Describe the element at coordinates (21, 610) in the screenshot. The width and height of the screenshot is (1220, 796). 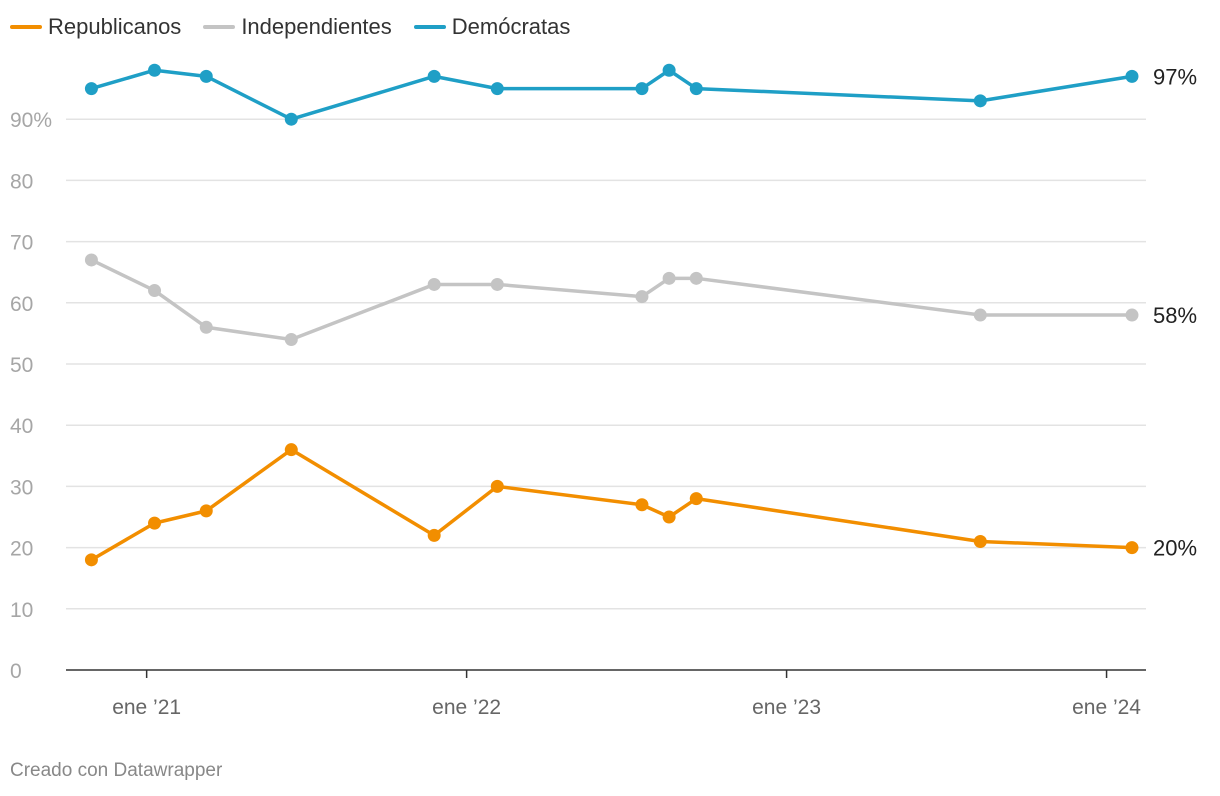
I see `y-tick-label-10: 10` at that location.